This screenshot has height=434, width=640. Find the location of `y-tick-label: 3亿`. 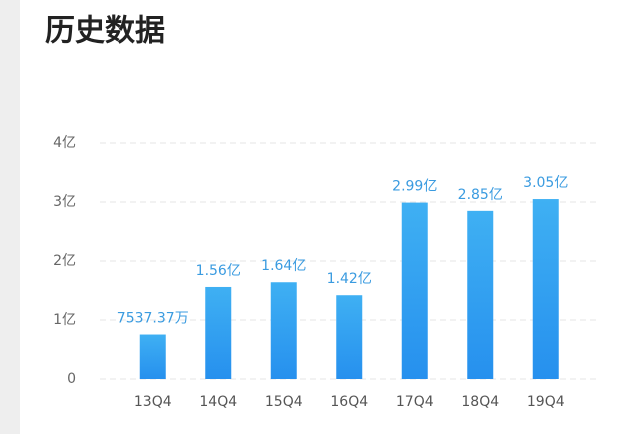

y-tick-label: 3亿 is located at coordinates (64, 202).